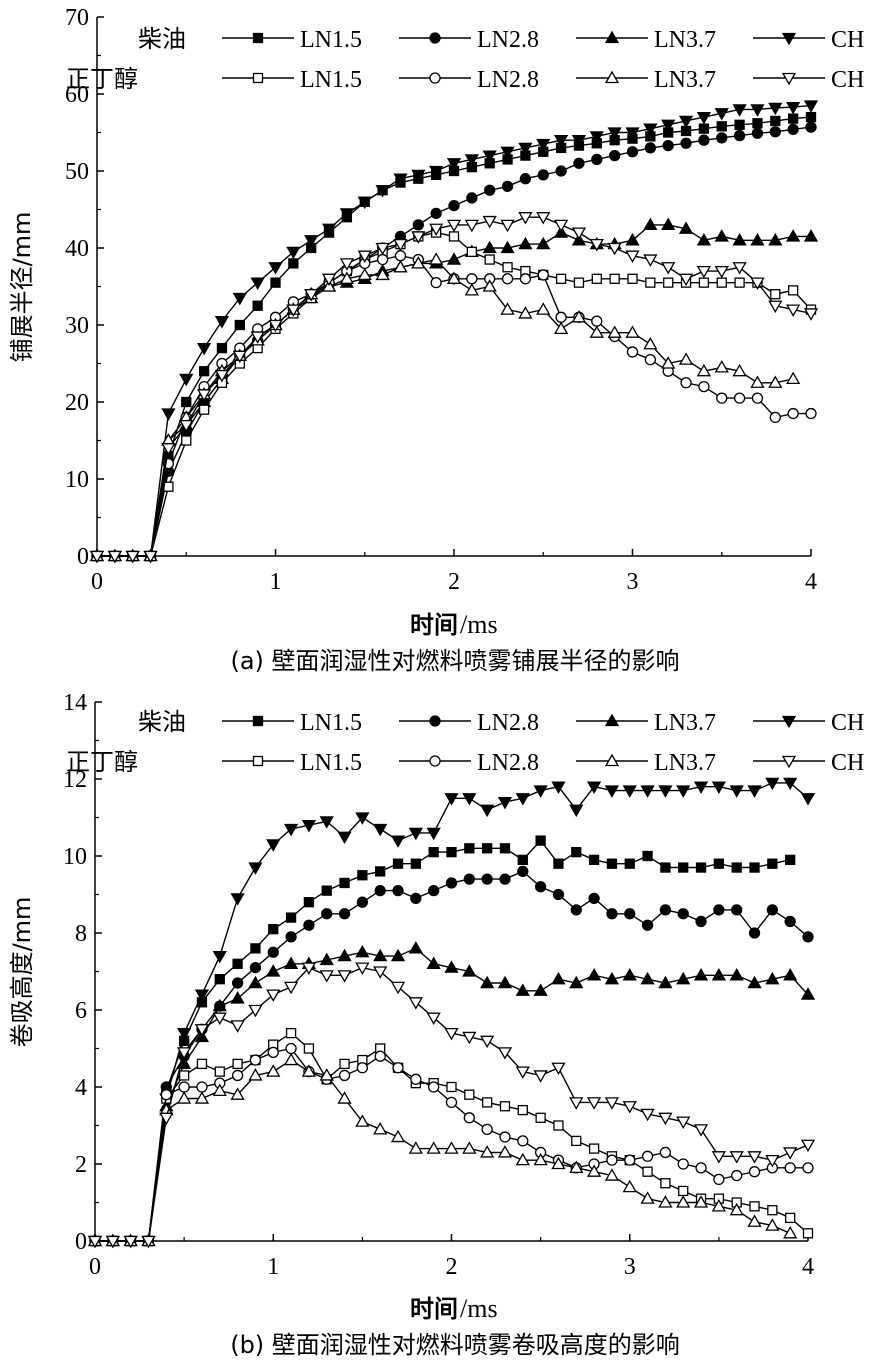 This screenshot has width=873, height=1370. Describe the element at coordinates (479, 1308) in the screenshot. I see `chart-b-x-axis-unit: /ms` at that location.